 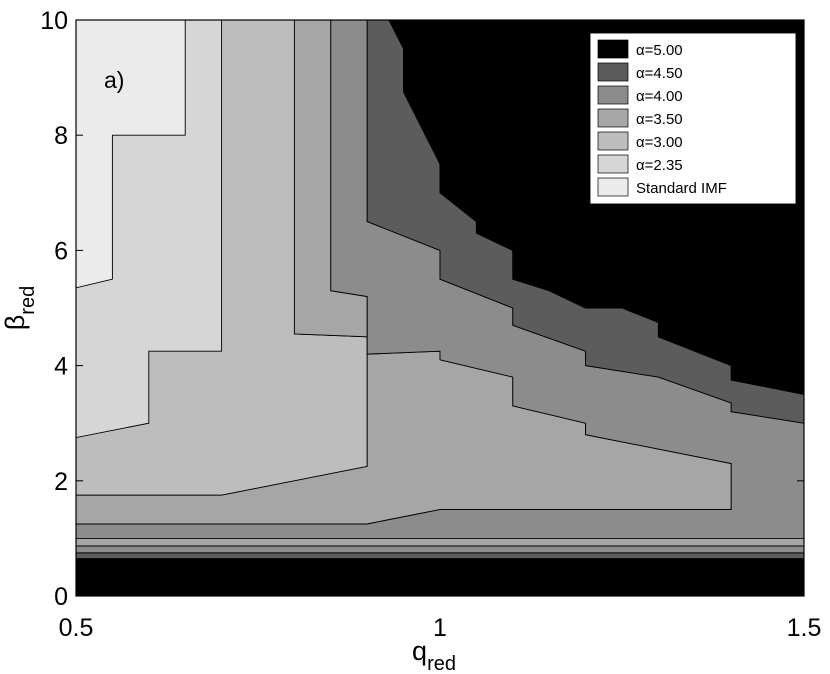 I want to click on y-axis-label-main: β, so click(x=15, y=323).